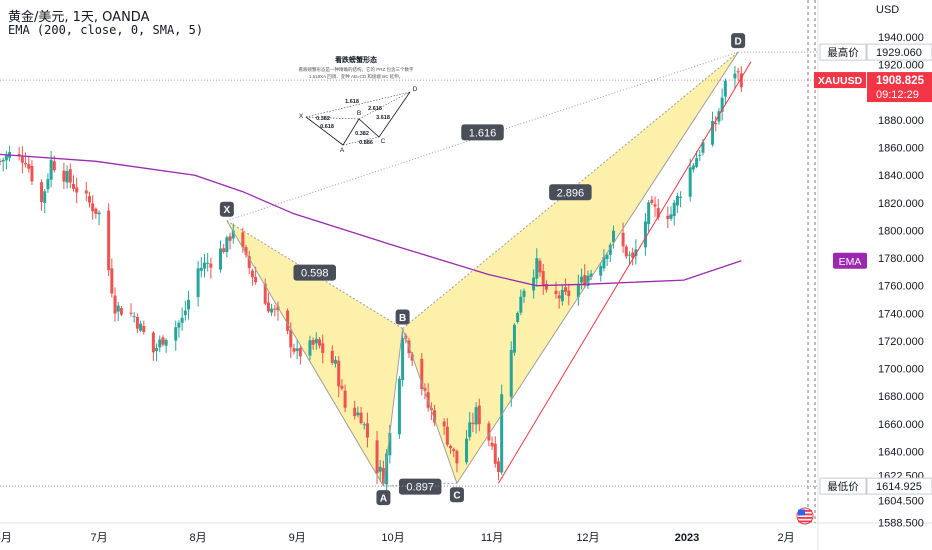 The width and height of the screenshot is (932, 550). Describe the element at coordinates (901, 342) in the screenshot. I see `y-tick-label: 1720.000` at that location.